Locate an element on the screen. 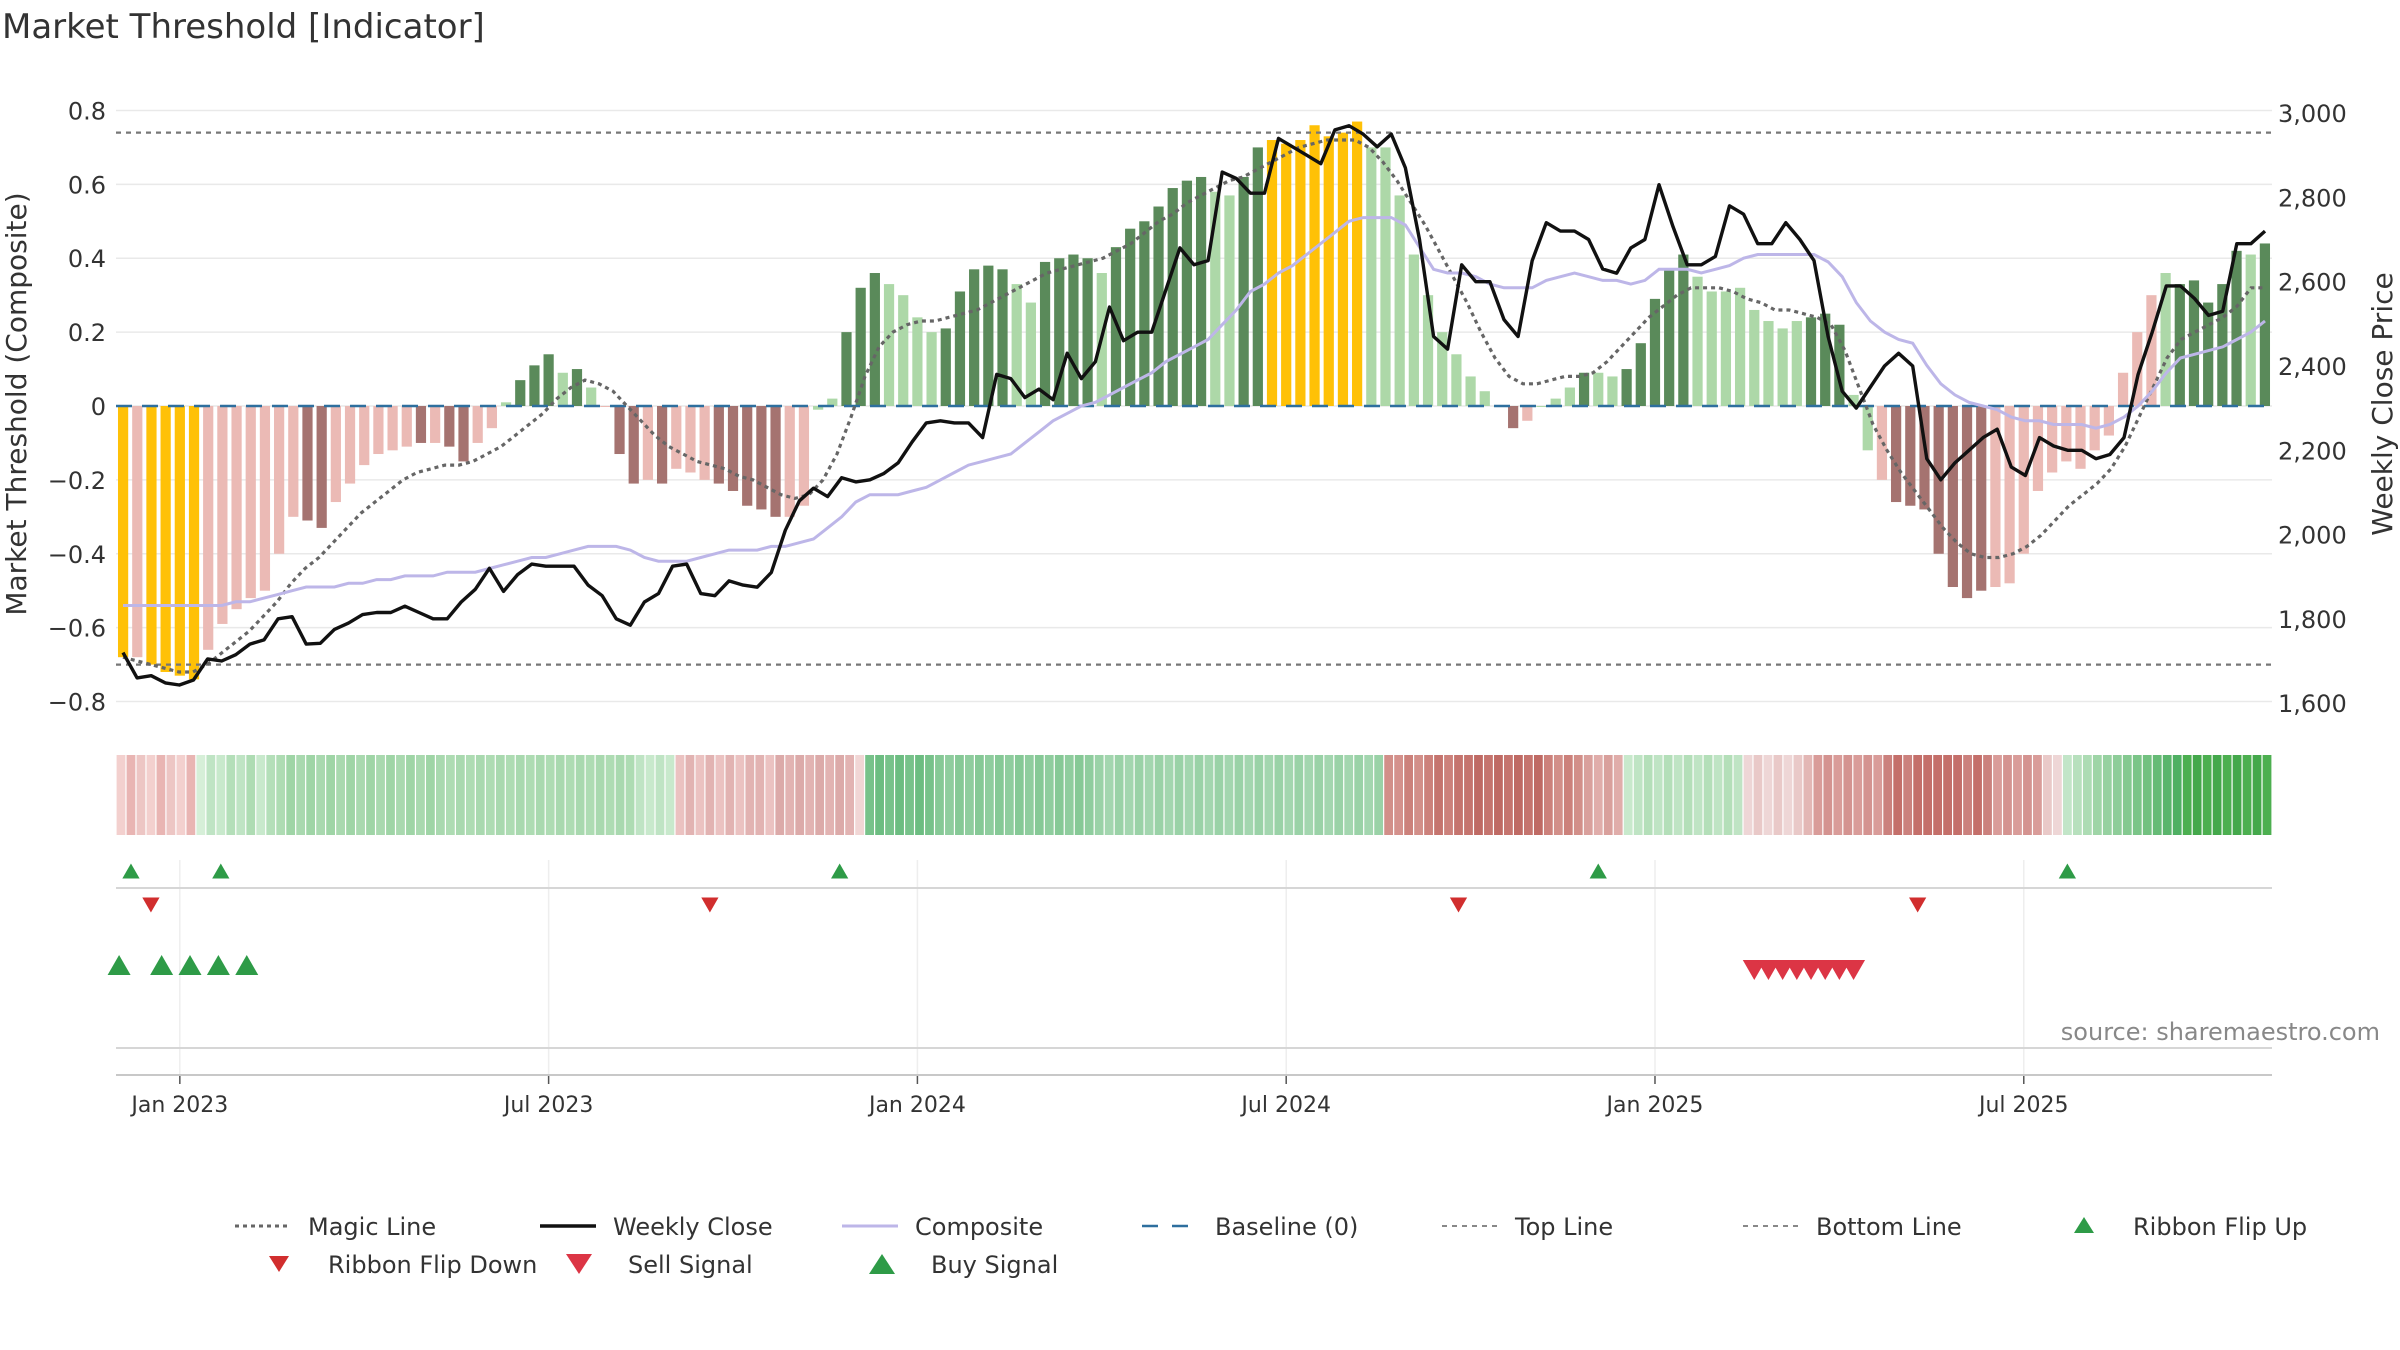  legend-item-flipup: Ribbon Flip Up is located at coordinates (2190, 1227).